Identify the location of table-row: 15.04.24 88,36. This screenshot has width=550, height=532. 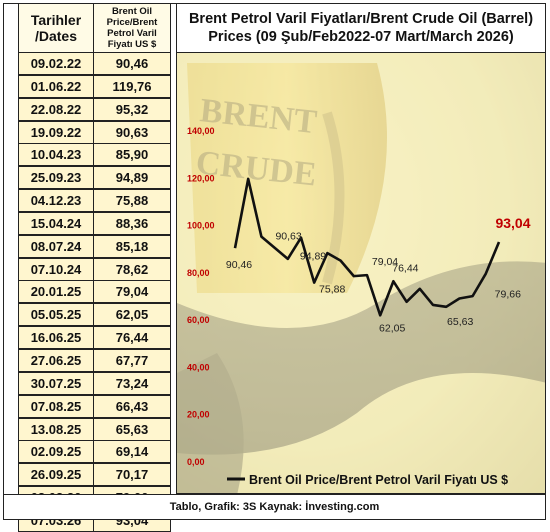
(94, 223).